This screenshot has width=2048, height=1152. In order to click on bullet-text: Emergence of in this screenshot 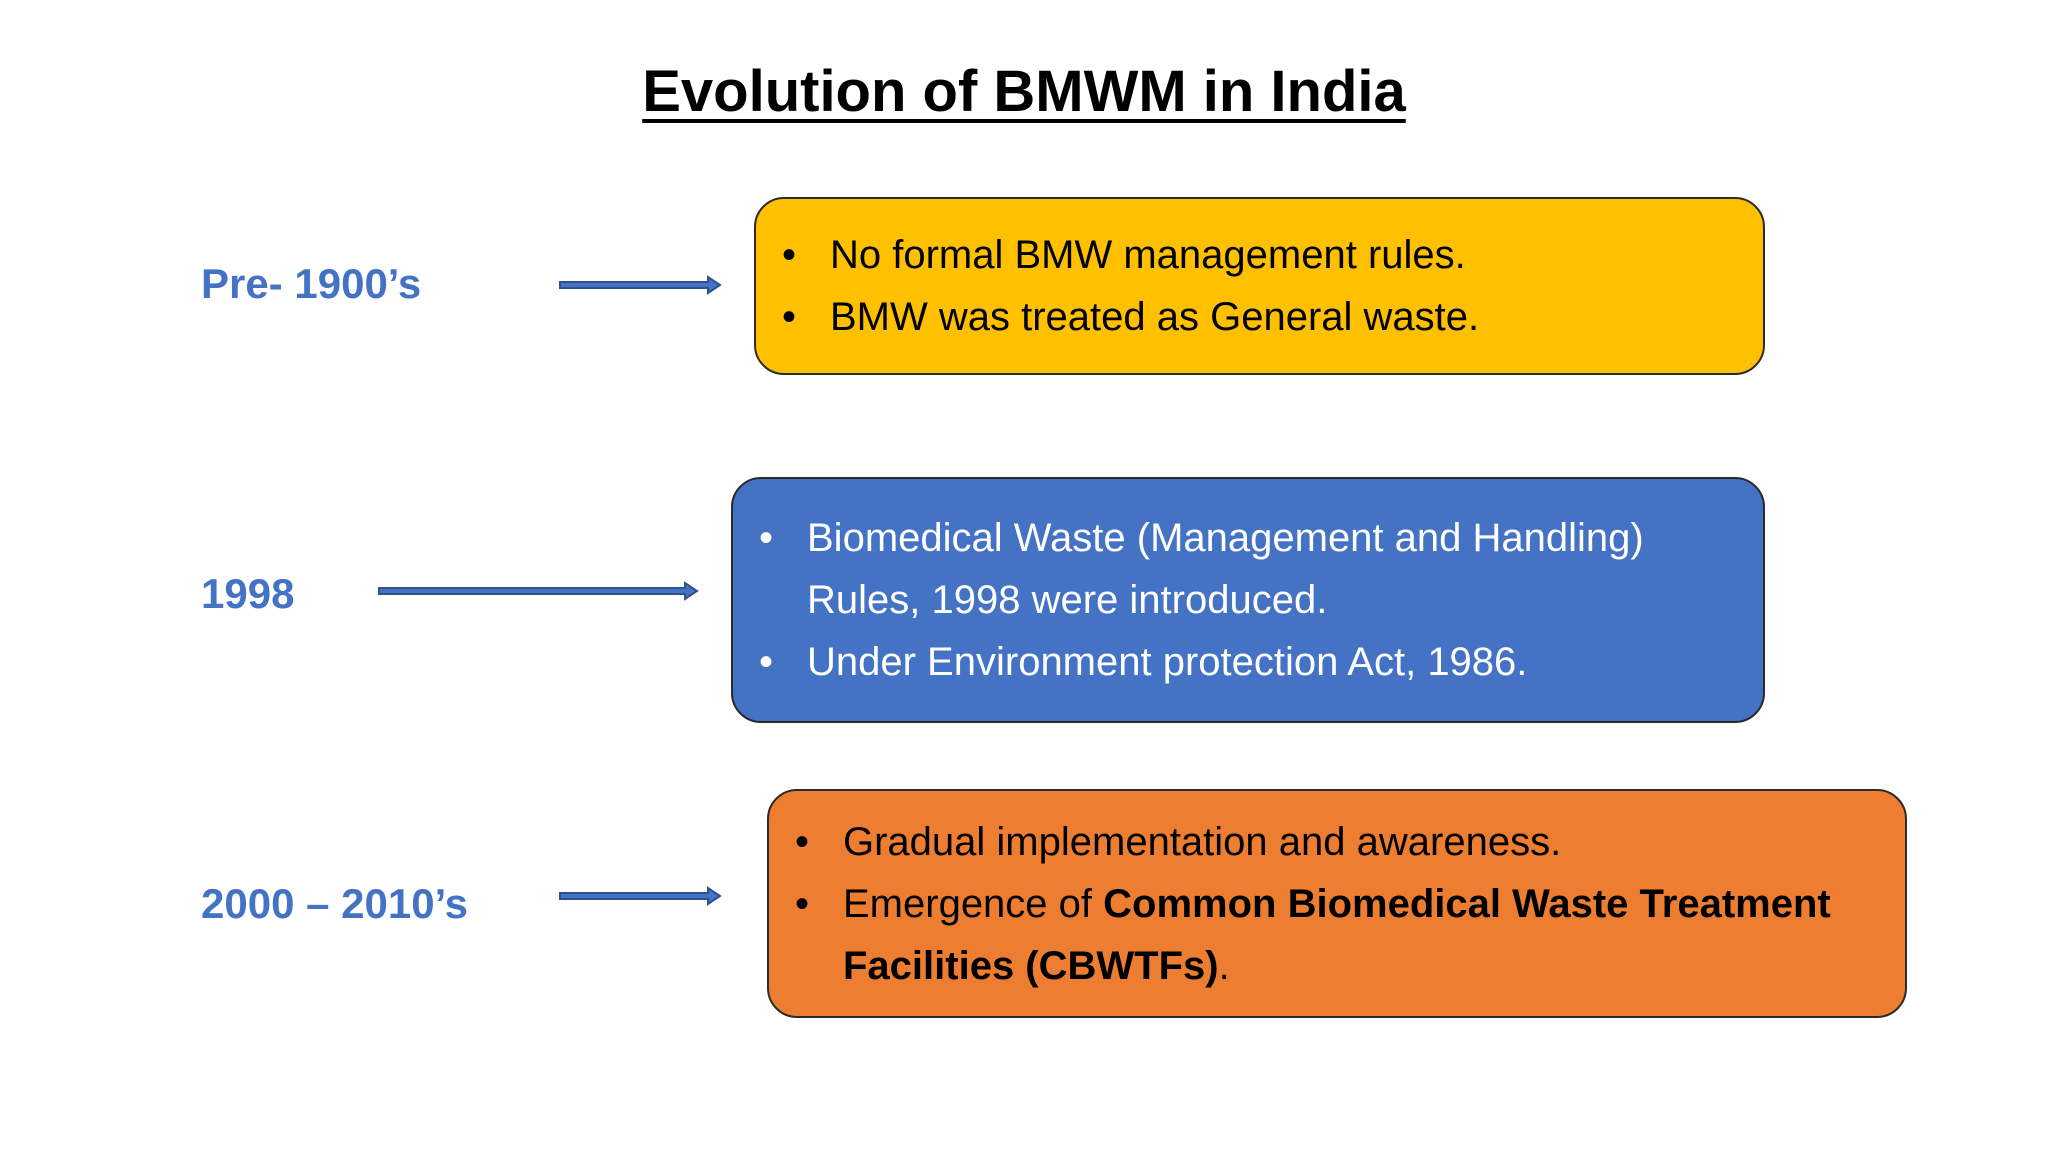, I will do `click(973, 903)`.